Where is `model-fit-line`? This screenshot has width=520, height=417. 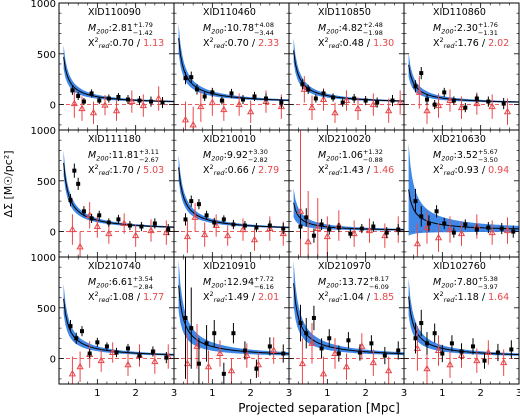 model-fit-line is located at coordinates (118, 327).